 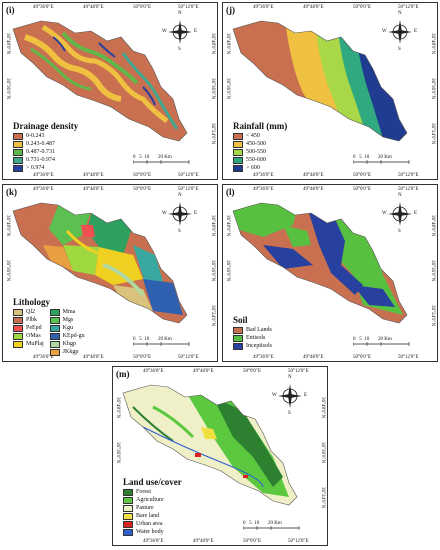 What do you see at coordinates (230, 192) in the screenshot?
I see `panel-label: (l)` at bounding box center [230, 192].